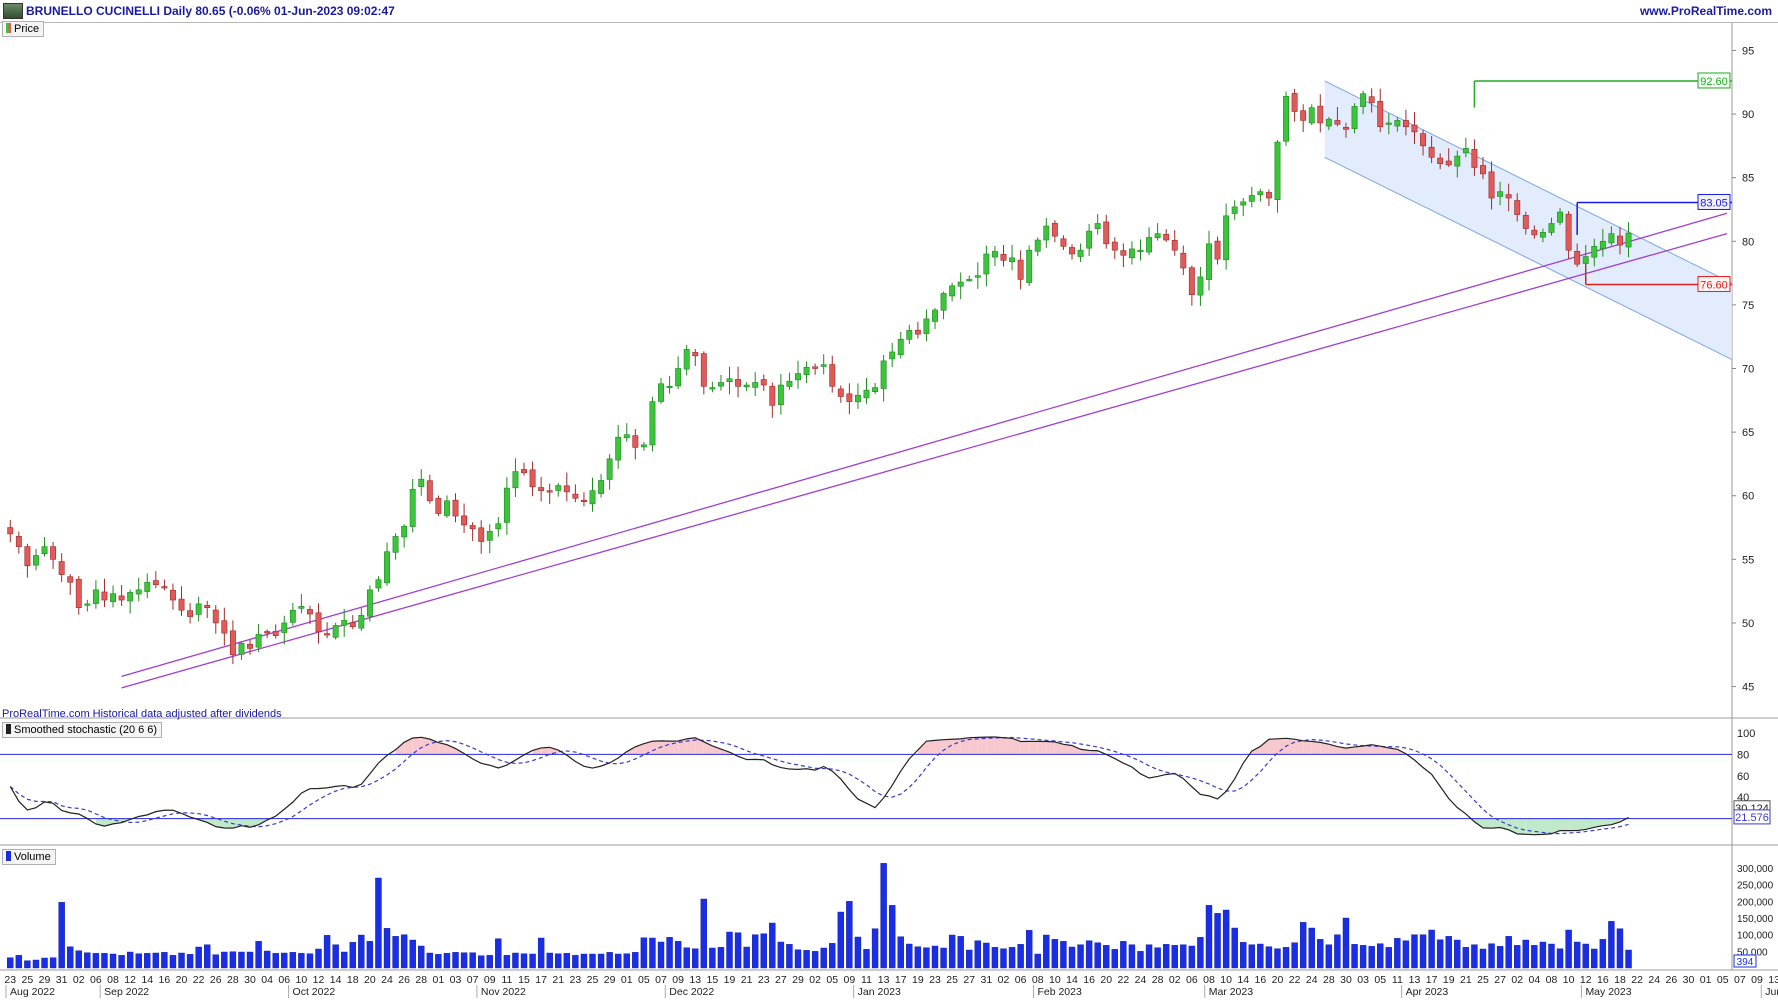 The height and width of the screenshot is (1000, 1778). What do you see at coordinates (1427, 992) in the screenshot?
I see `x-axis-month-label: Apr 2023` at bounding box center [1427, 992].